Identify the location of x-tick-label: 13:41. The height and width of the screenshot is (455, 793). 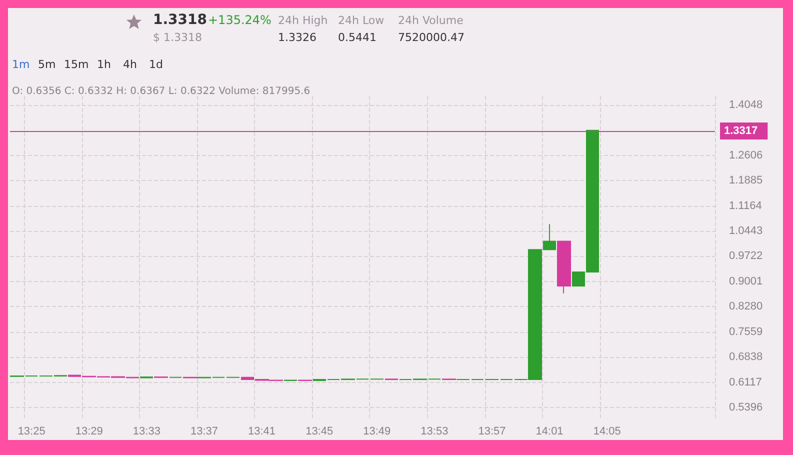
(262, 432).